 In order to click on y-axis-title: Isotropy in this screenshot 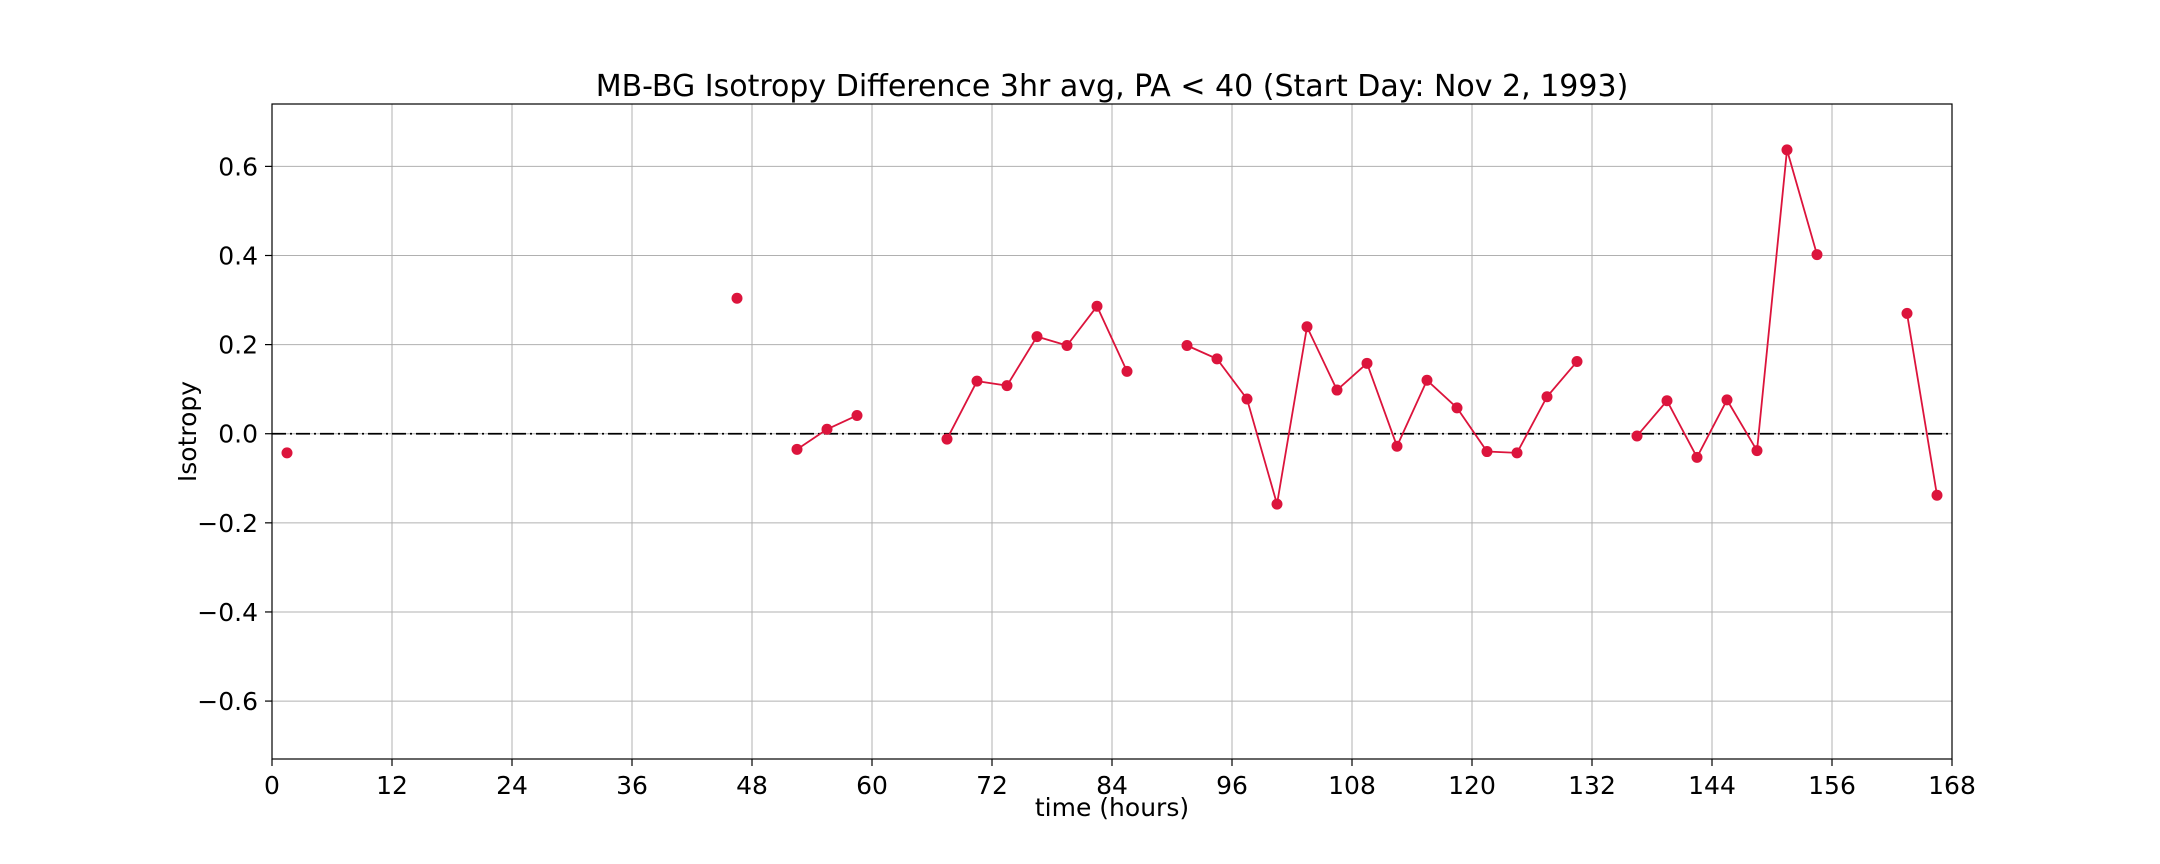, I will do `click(187, 431)`.